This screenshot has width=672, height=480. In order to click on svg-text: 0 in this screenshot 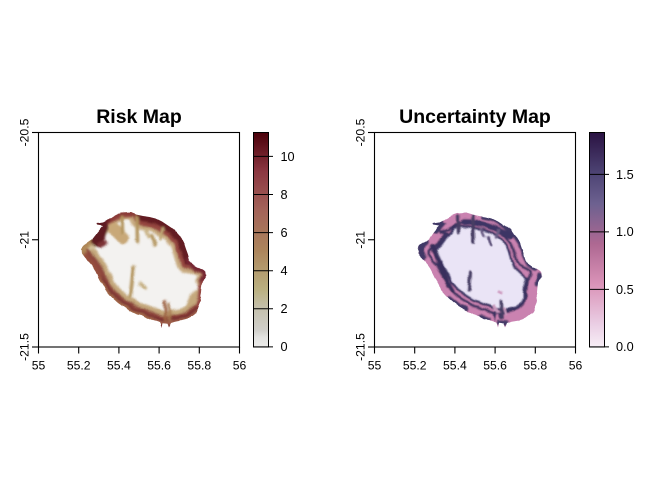, I will do `click(284, 347)`.